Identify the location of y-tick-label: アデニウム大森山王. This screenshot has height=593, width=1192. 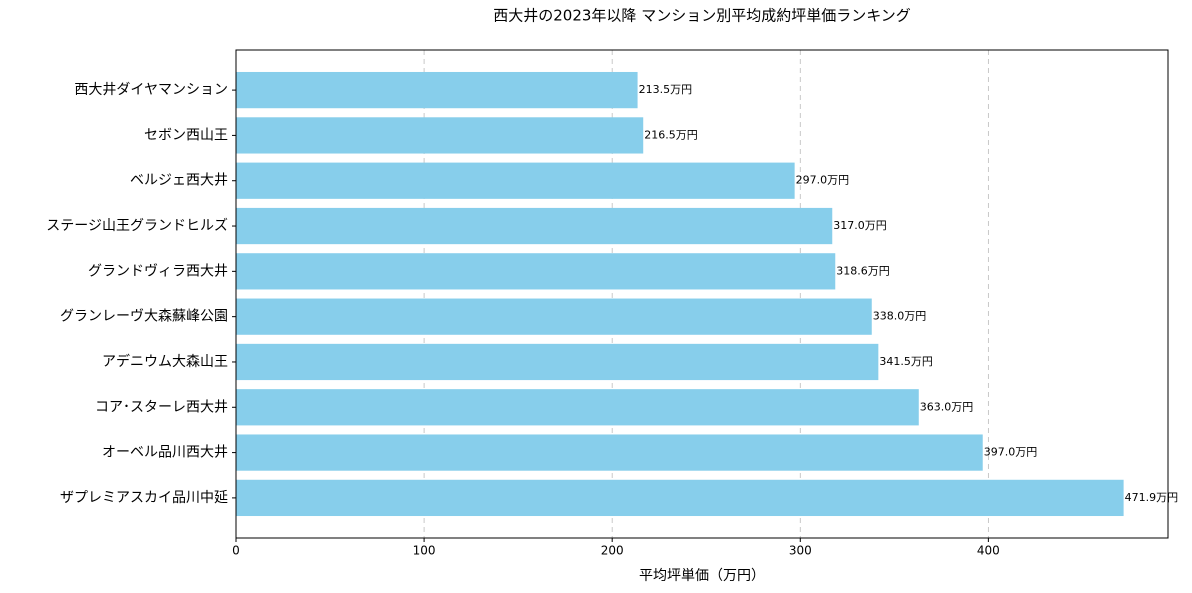
(165, 361).